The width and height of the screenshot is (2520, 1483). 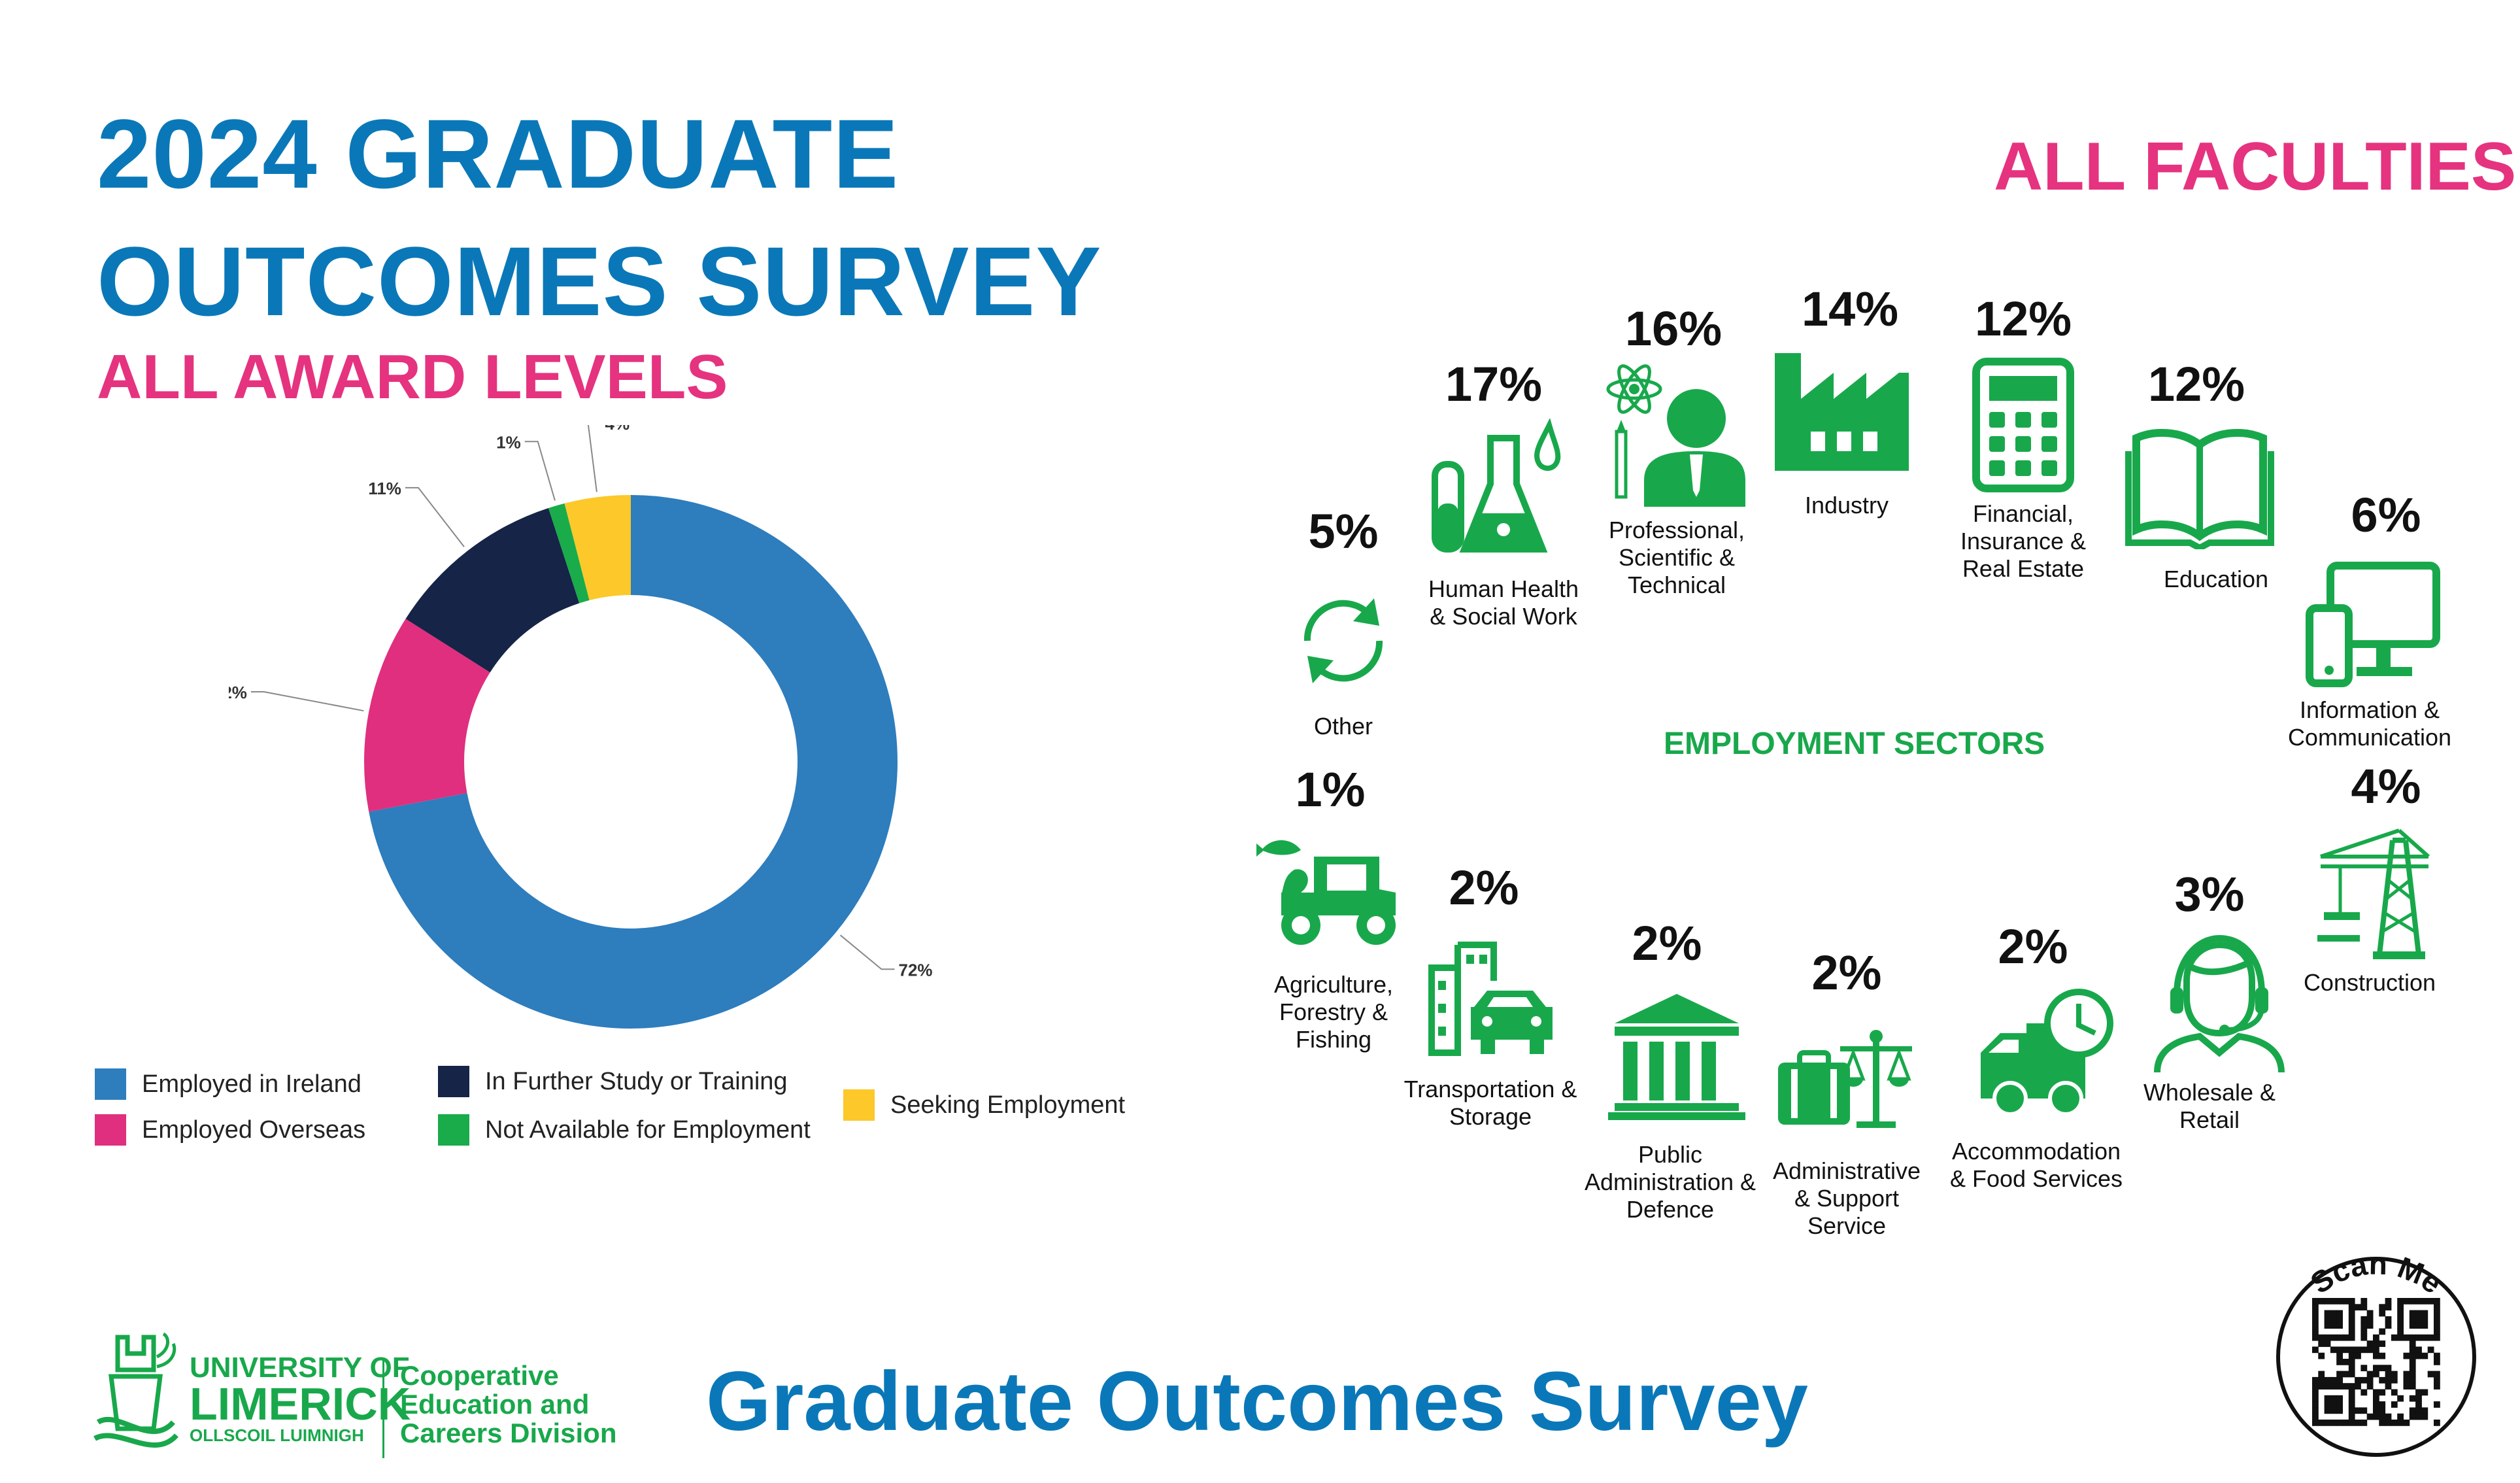 I want to click on label-line: Service, so click(x=1847, y=1225).